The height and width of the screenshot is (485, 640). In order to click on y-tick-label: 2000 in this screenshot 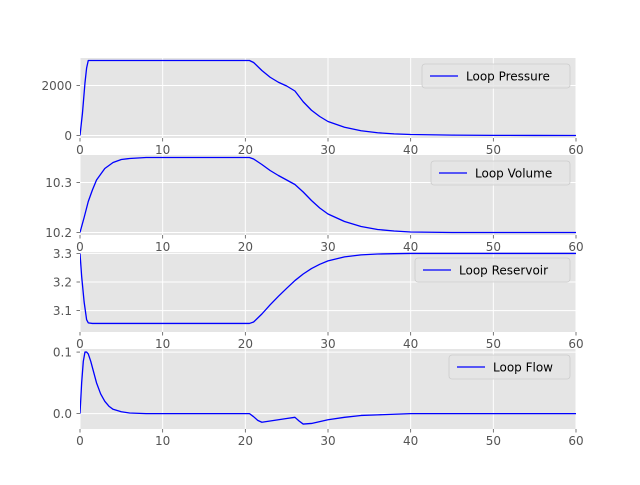, I will do `click(56, 86)`.